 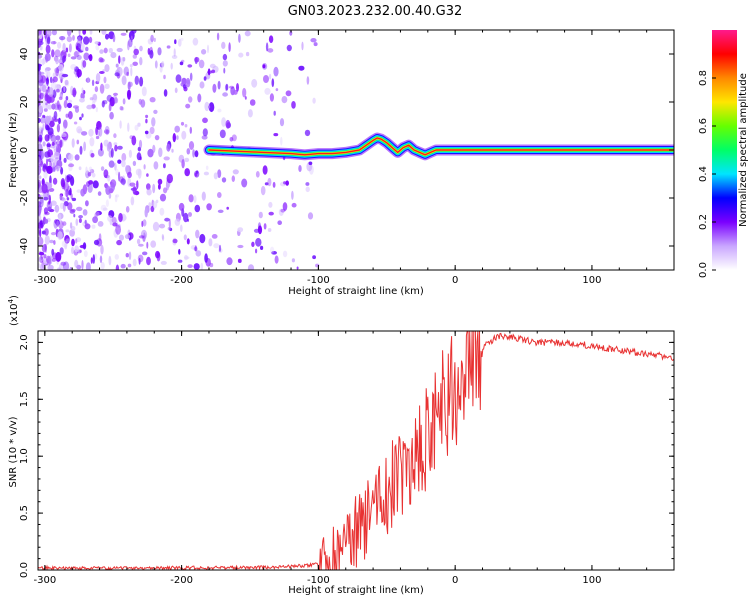 I want to click on colorbar-tick-label: 0.2, so click(x=703, y=222).